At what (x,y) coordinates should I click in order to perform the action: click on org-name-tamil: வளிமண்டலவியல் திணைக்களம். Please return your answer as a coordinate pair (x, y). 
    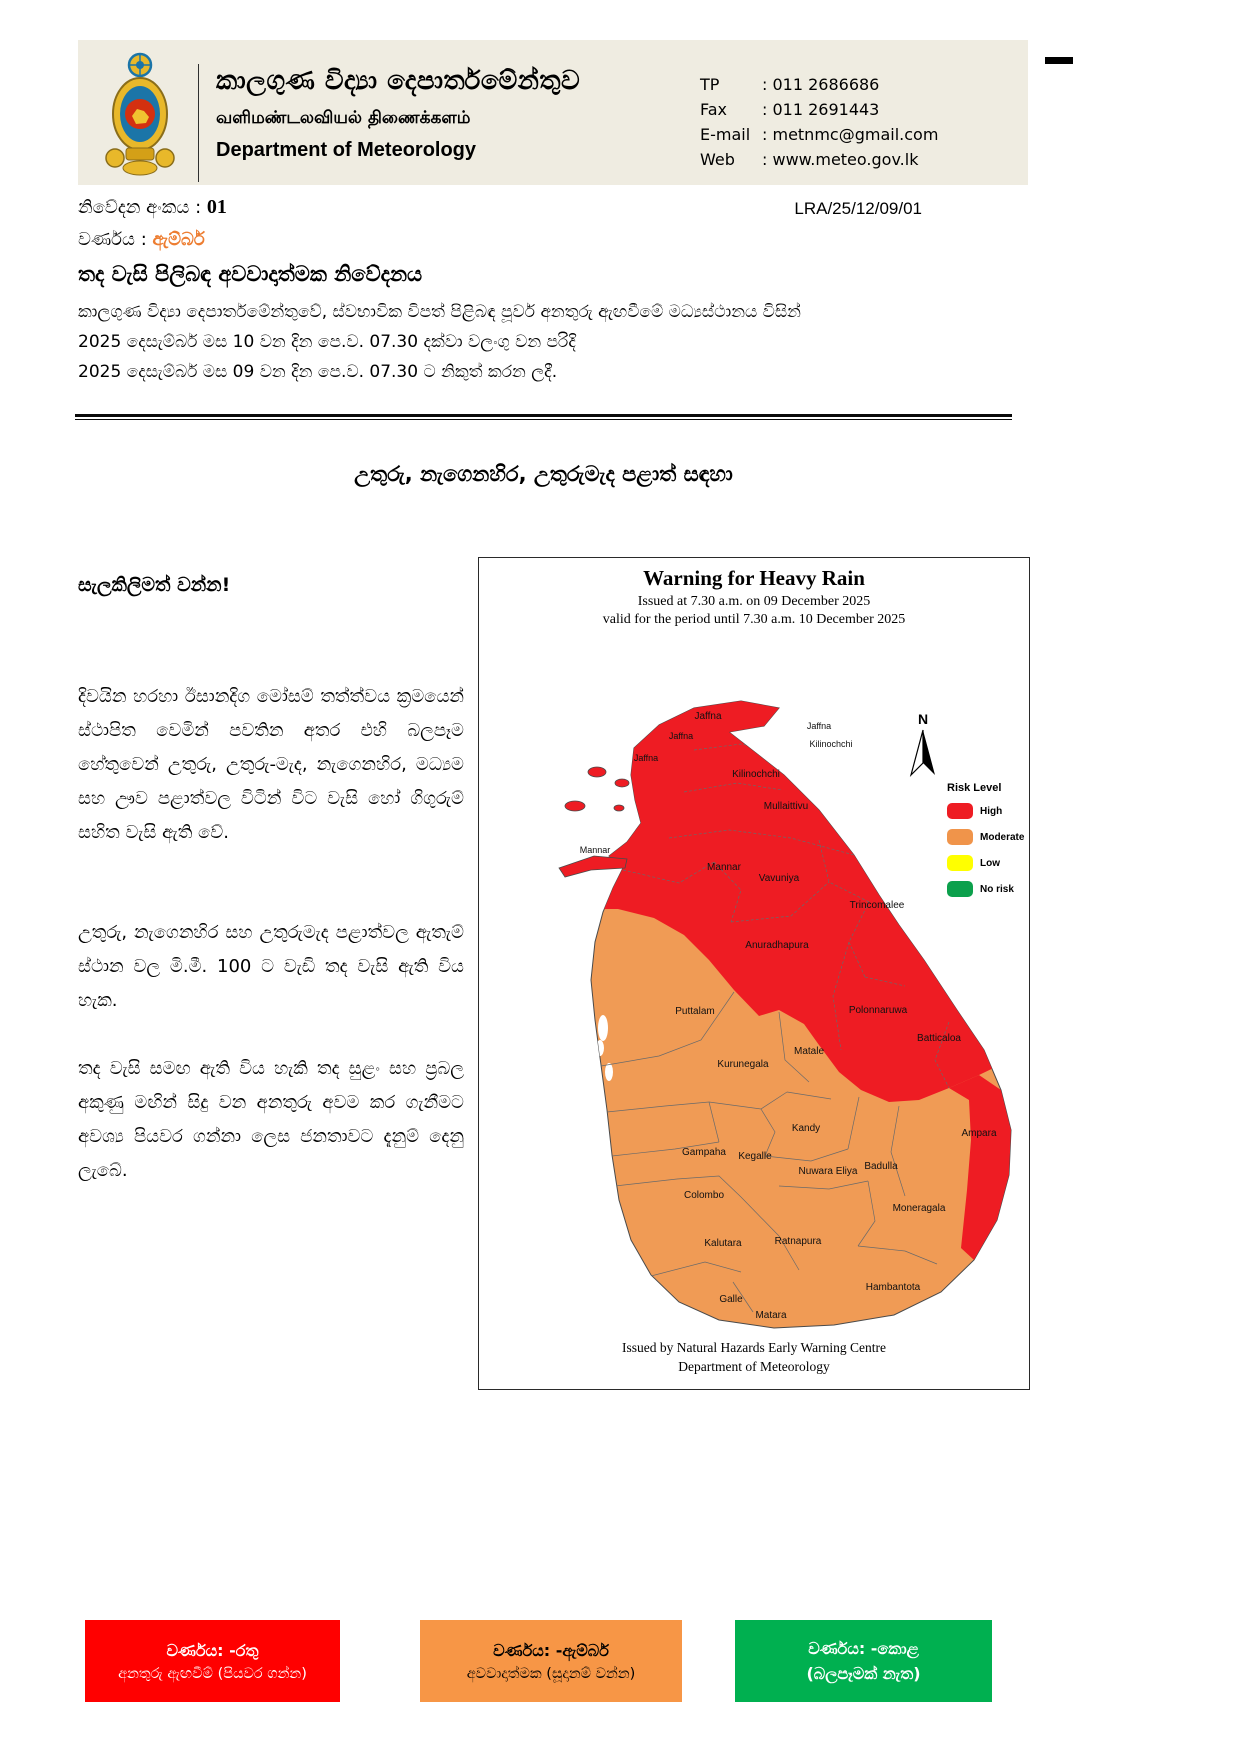
    Looking at the image, I should click on (343, 118).